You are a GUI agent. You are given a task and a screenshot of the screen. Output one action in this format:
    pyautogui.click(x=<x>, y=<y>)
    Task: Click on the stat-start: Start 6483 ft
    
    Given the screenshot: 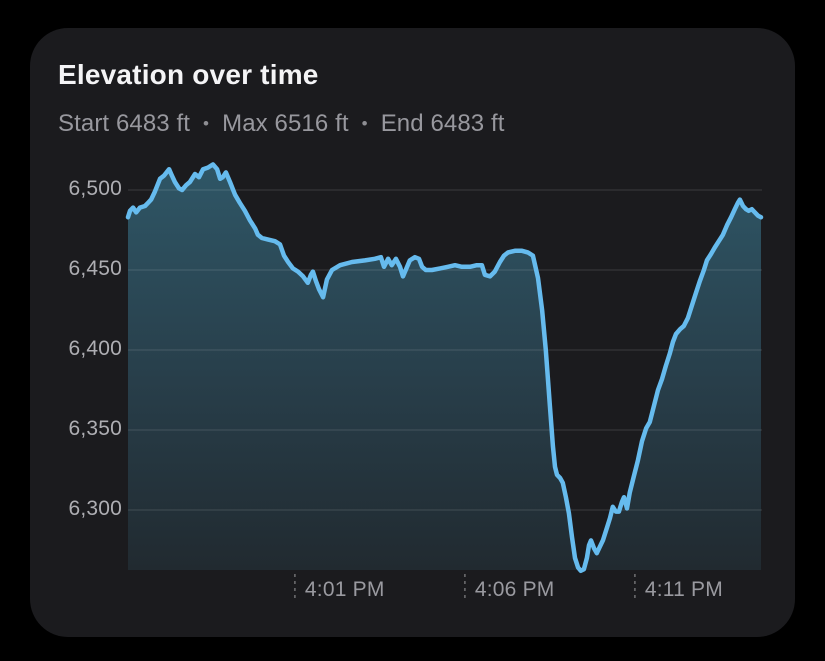 What is the action you would take?
    pyautogui.click(x=124, y=123)
    